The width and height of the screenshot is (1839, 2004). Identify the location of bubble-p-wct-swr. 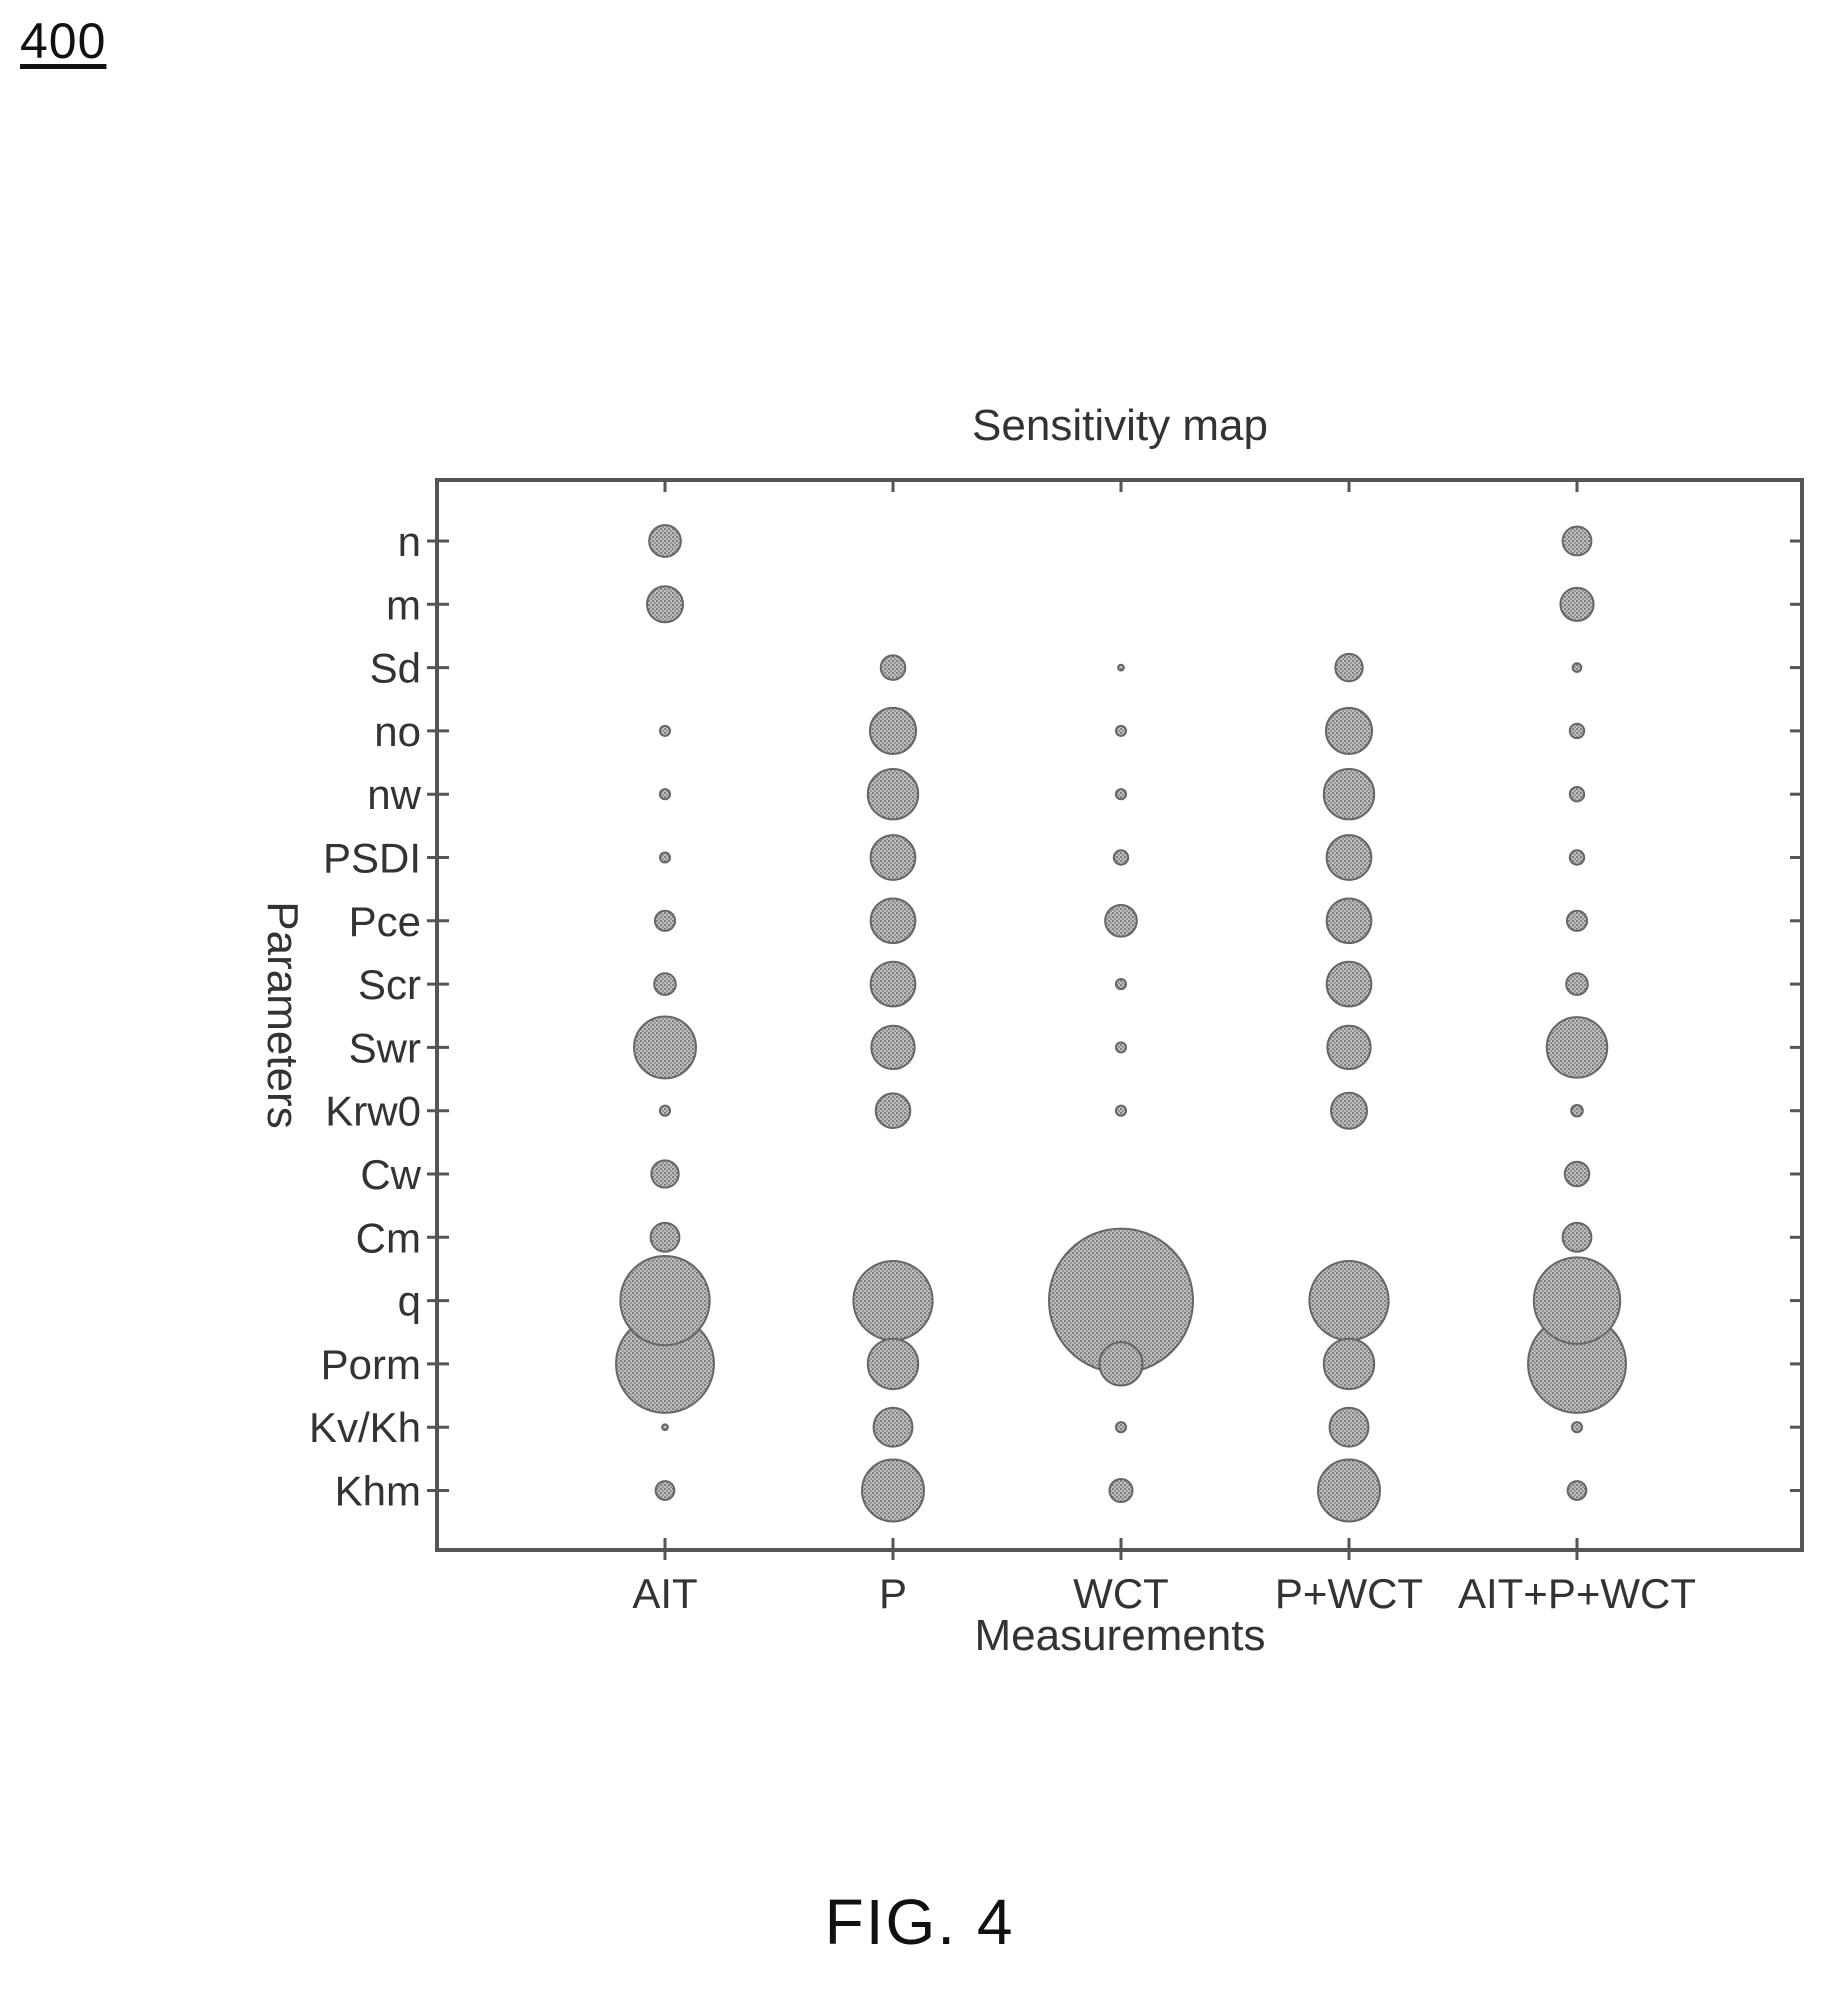
(1349, 1047).